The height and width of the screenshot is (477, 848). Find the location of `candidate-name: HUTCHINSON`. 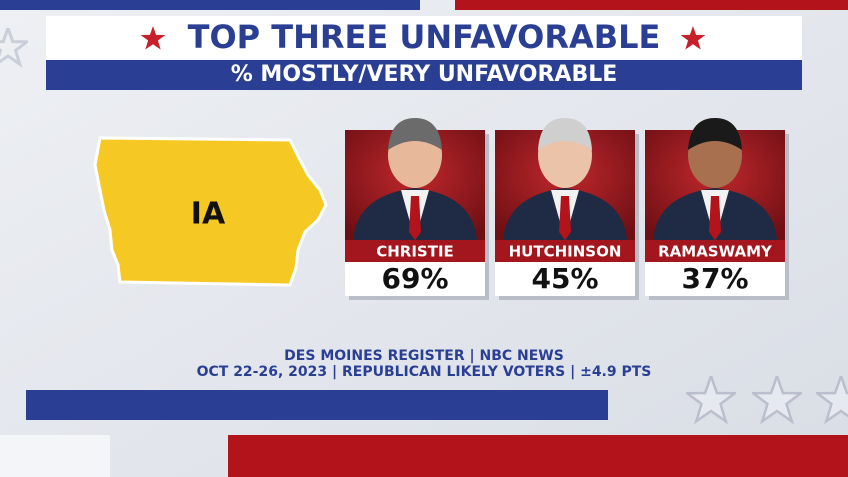

candidate-name: HUTCHINSON is located at coordinates (565, 252).